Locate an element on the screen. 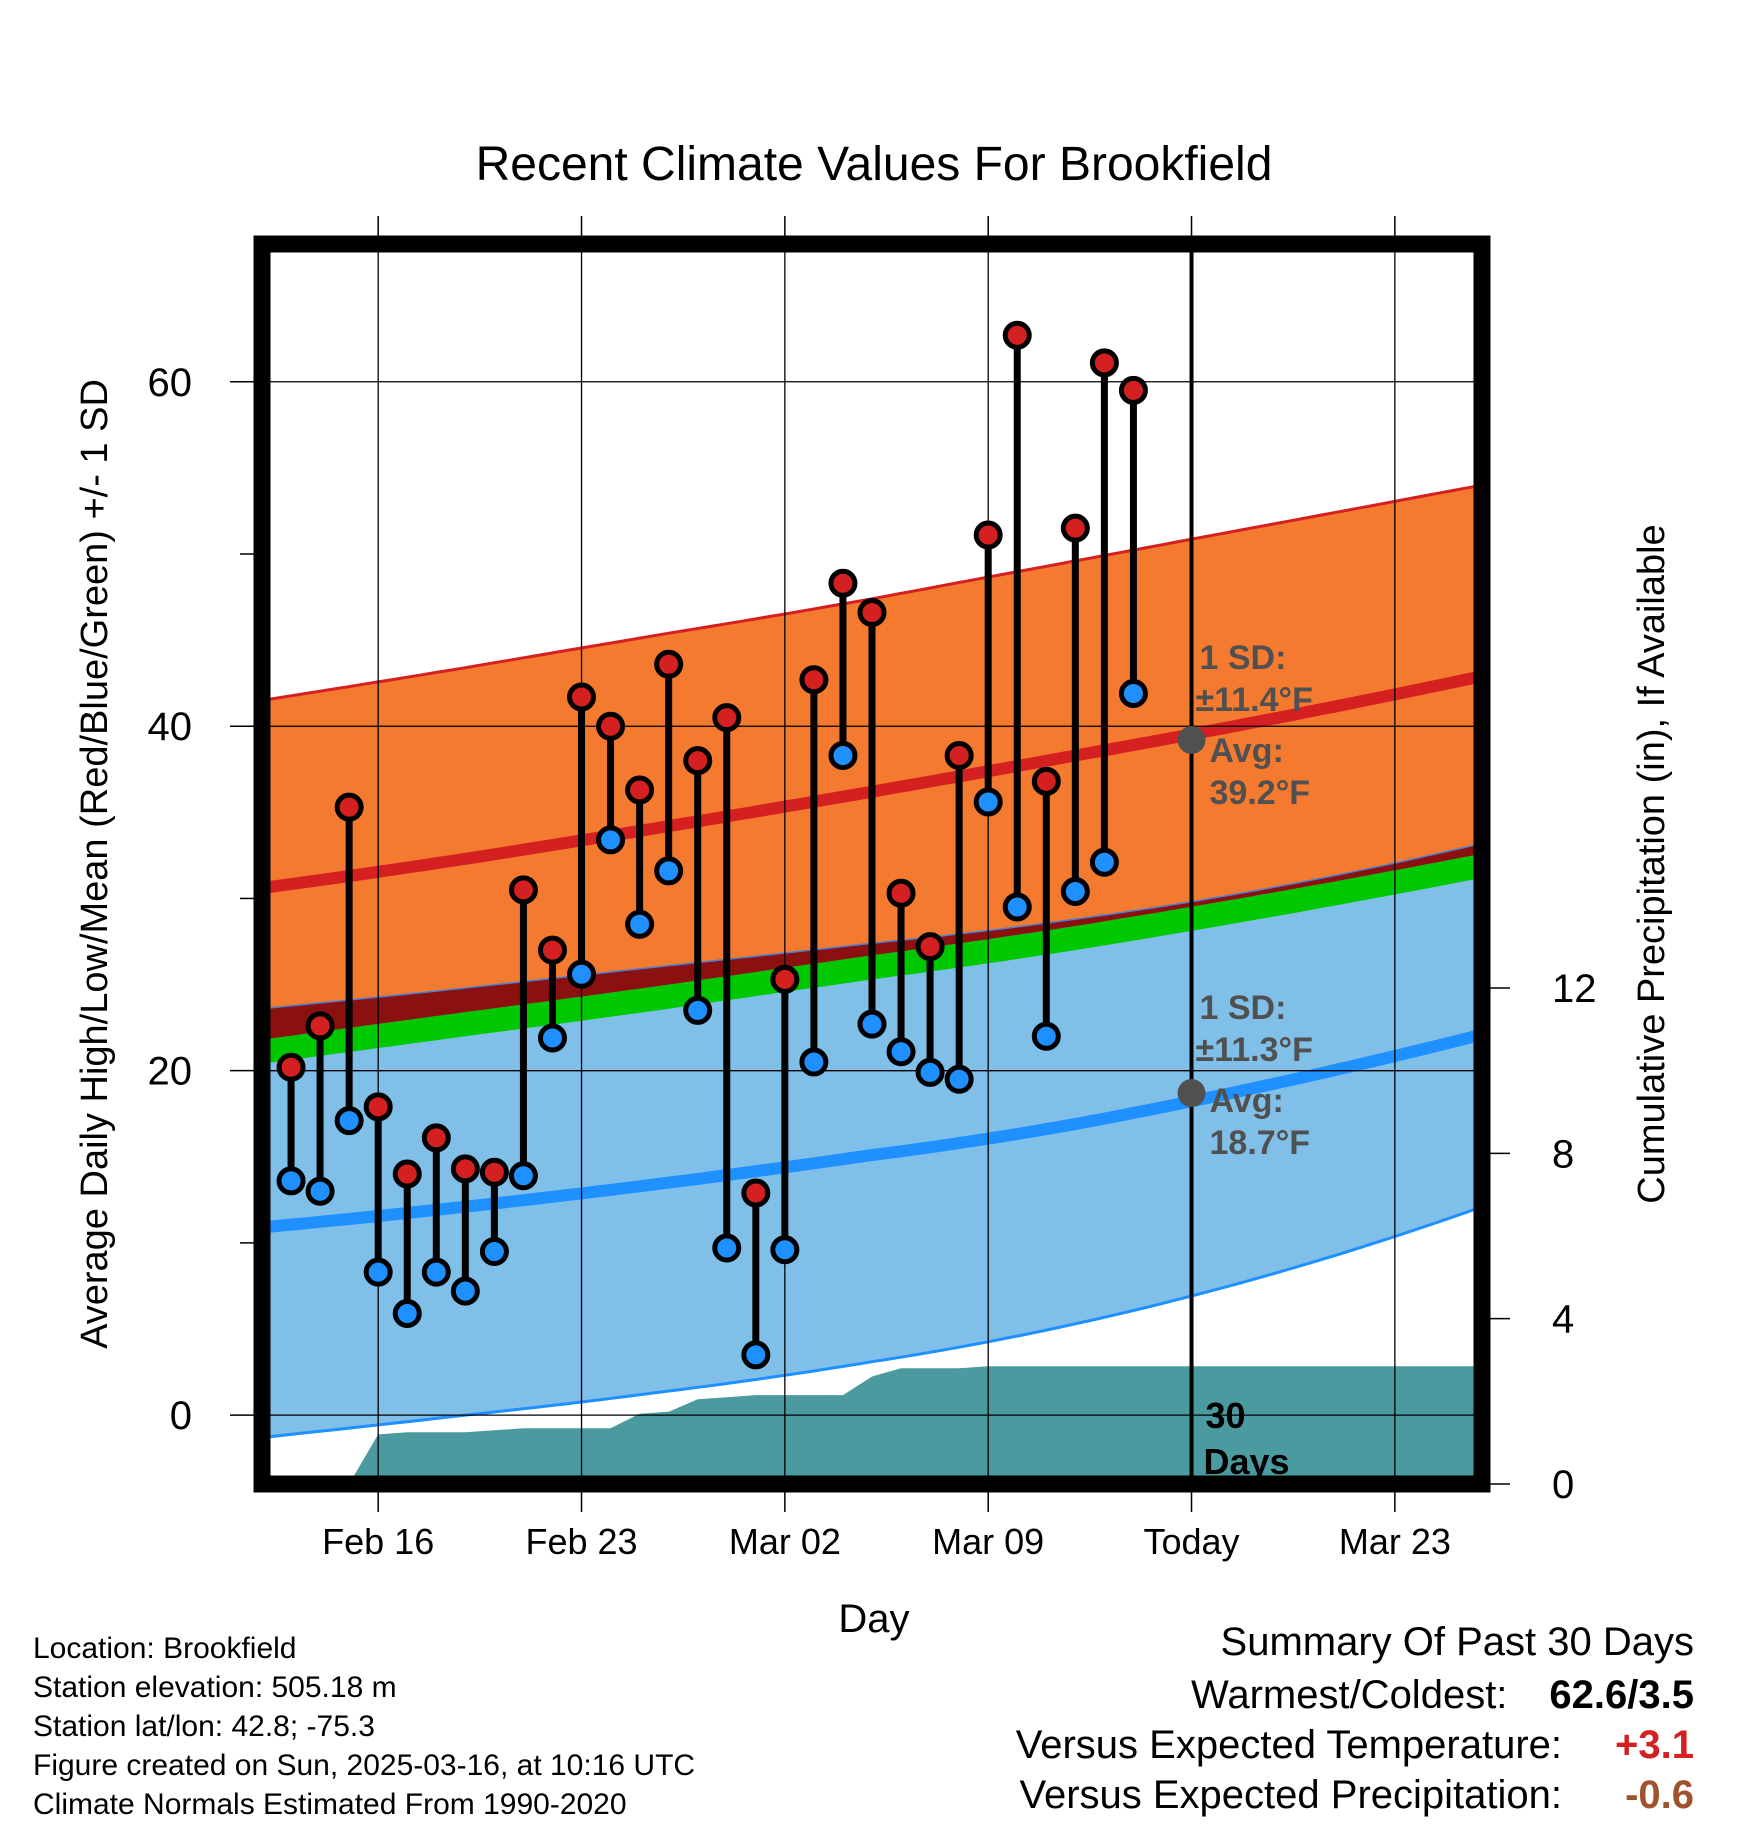  y-left-tick-label: 20 is located at coordinates (170, 1072).